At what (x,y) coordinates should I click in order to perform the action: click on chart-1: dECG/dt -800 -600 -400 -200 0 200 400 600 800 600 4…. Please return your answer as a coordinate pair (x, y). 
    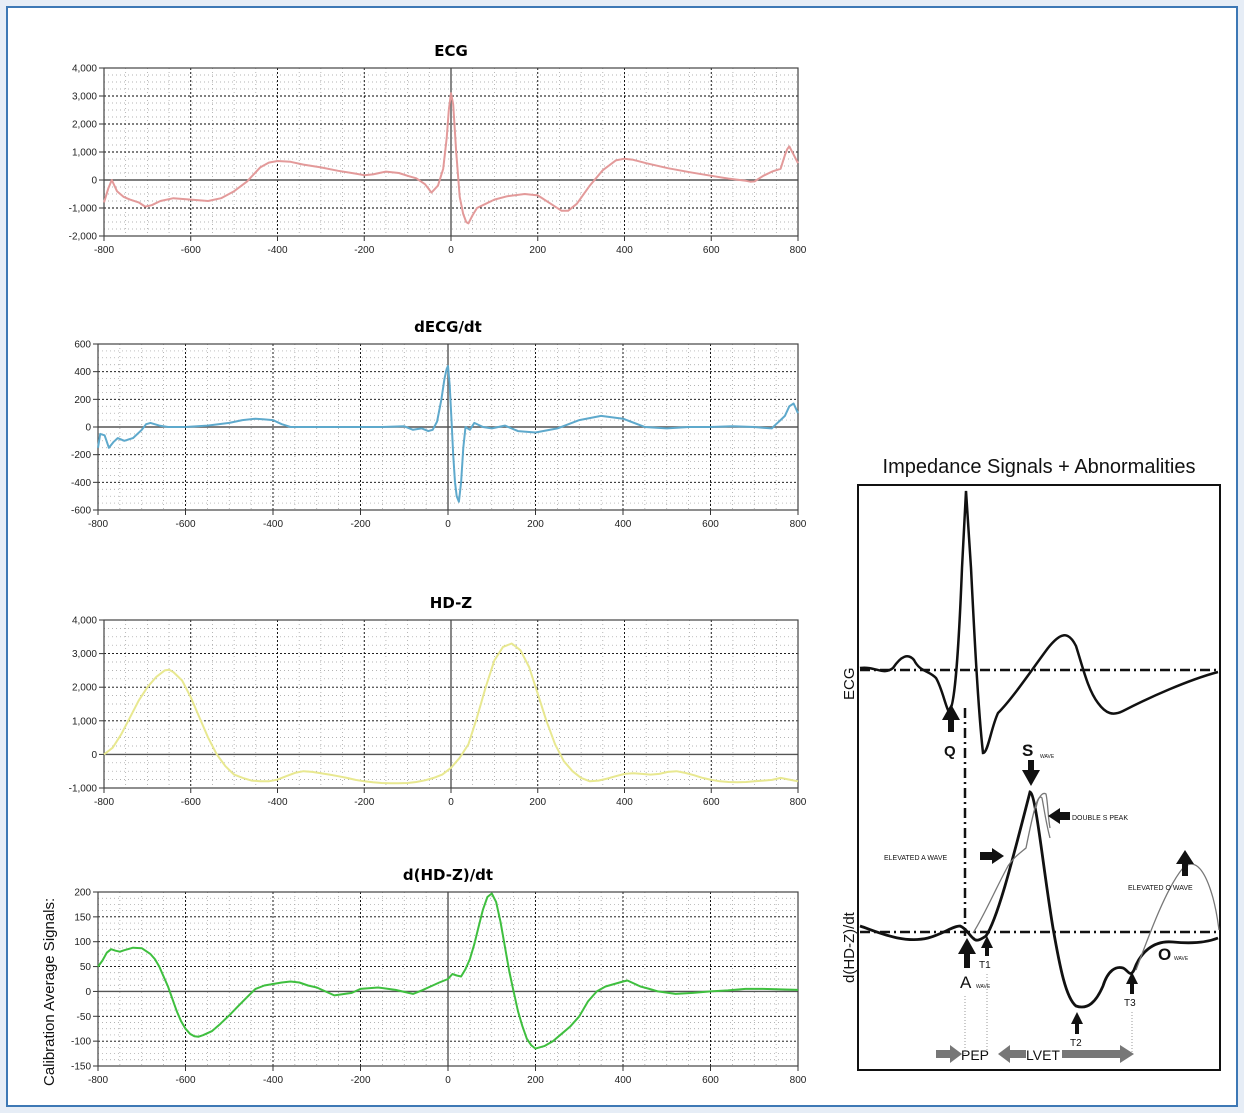
    Looking at the image, I should click on (439, 424).